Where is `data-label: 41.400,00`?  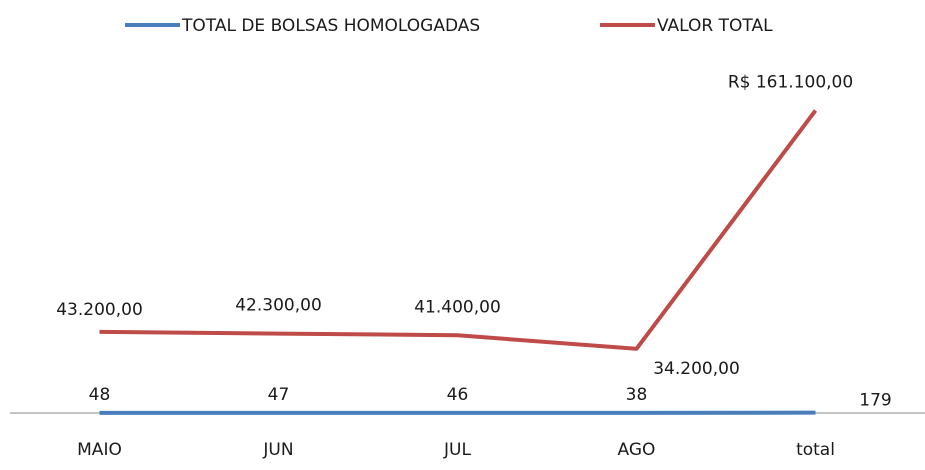
data-label: 41.400,00 is located at coordinates (457, 307).